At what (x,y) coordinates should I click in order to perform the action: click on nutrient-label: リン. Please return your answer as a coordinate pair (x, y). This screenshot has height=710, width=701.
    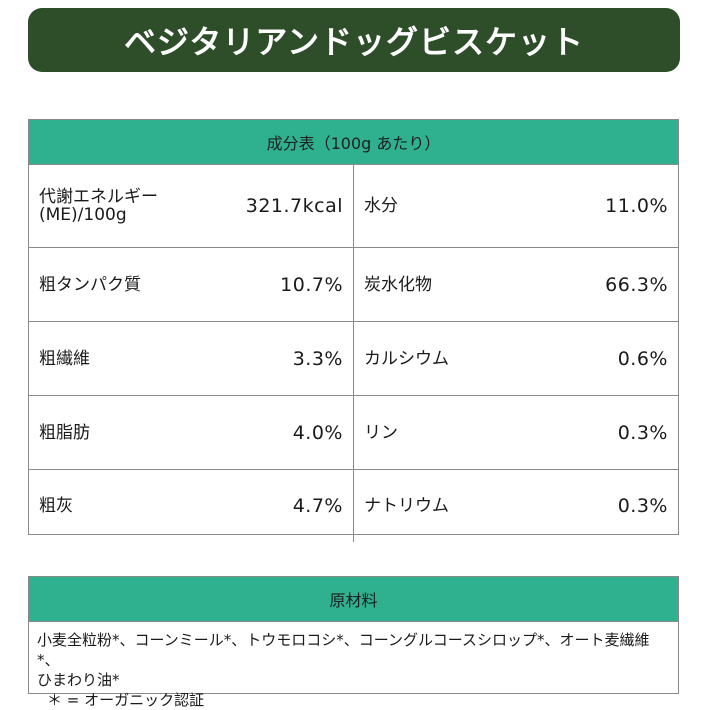
    Looking at the image, I should click on (381, 432).